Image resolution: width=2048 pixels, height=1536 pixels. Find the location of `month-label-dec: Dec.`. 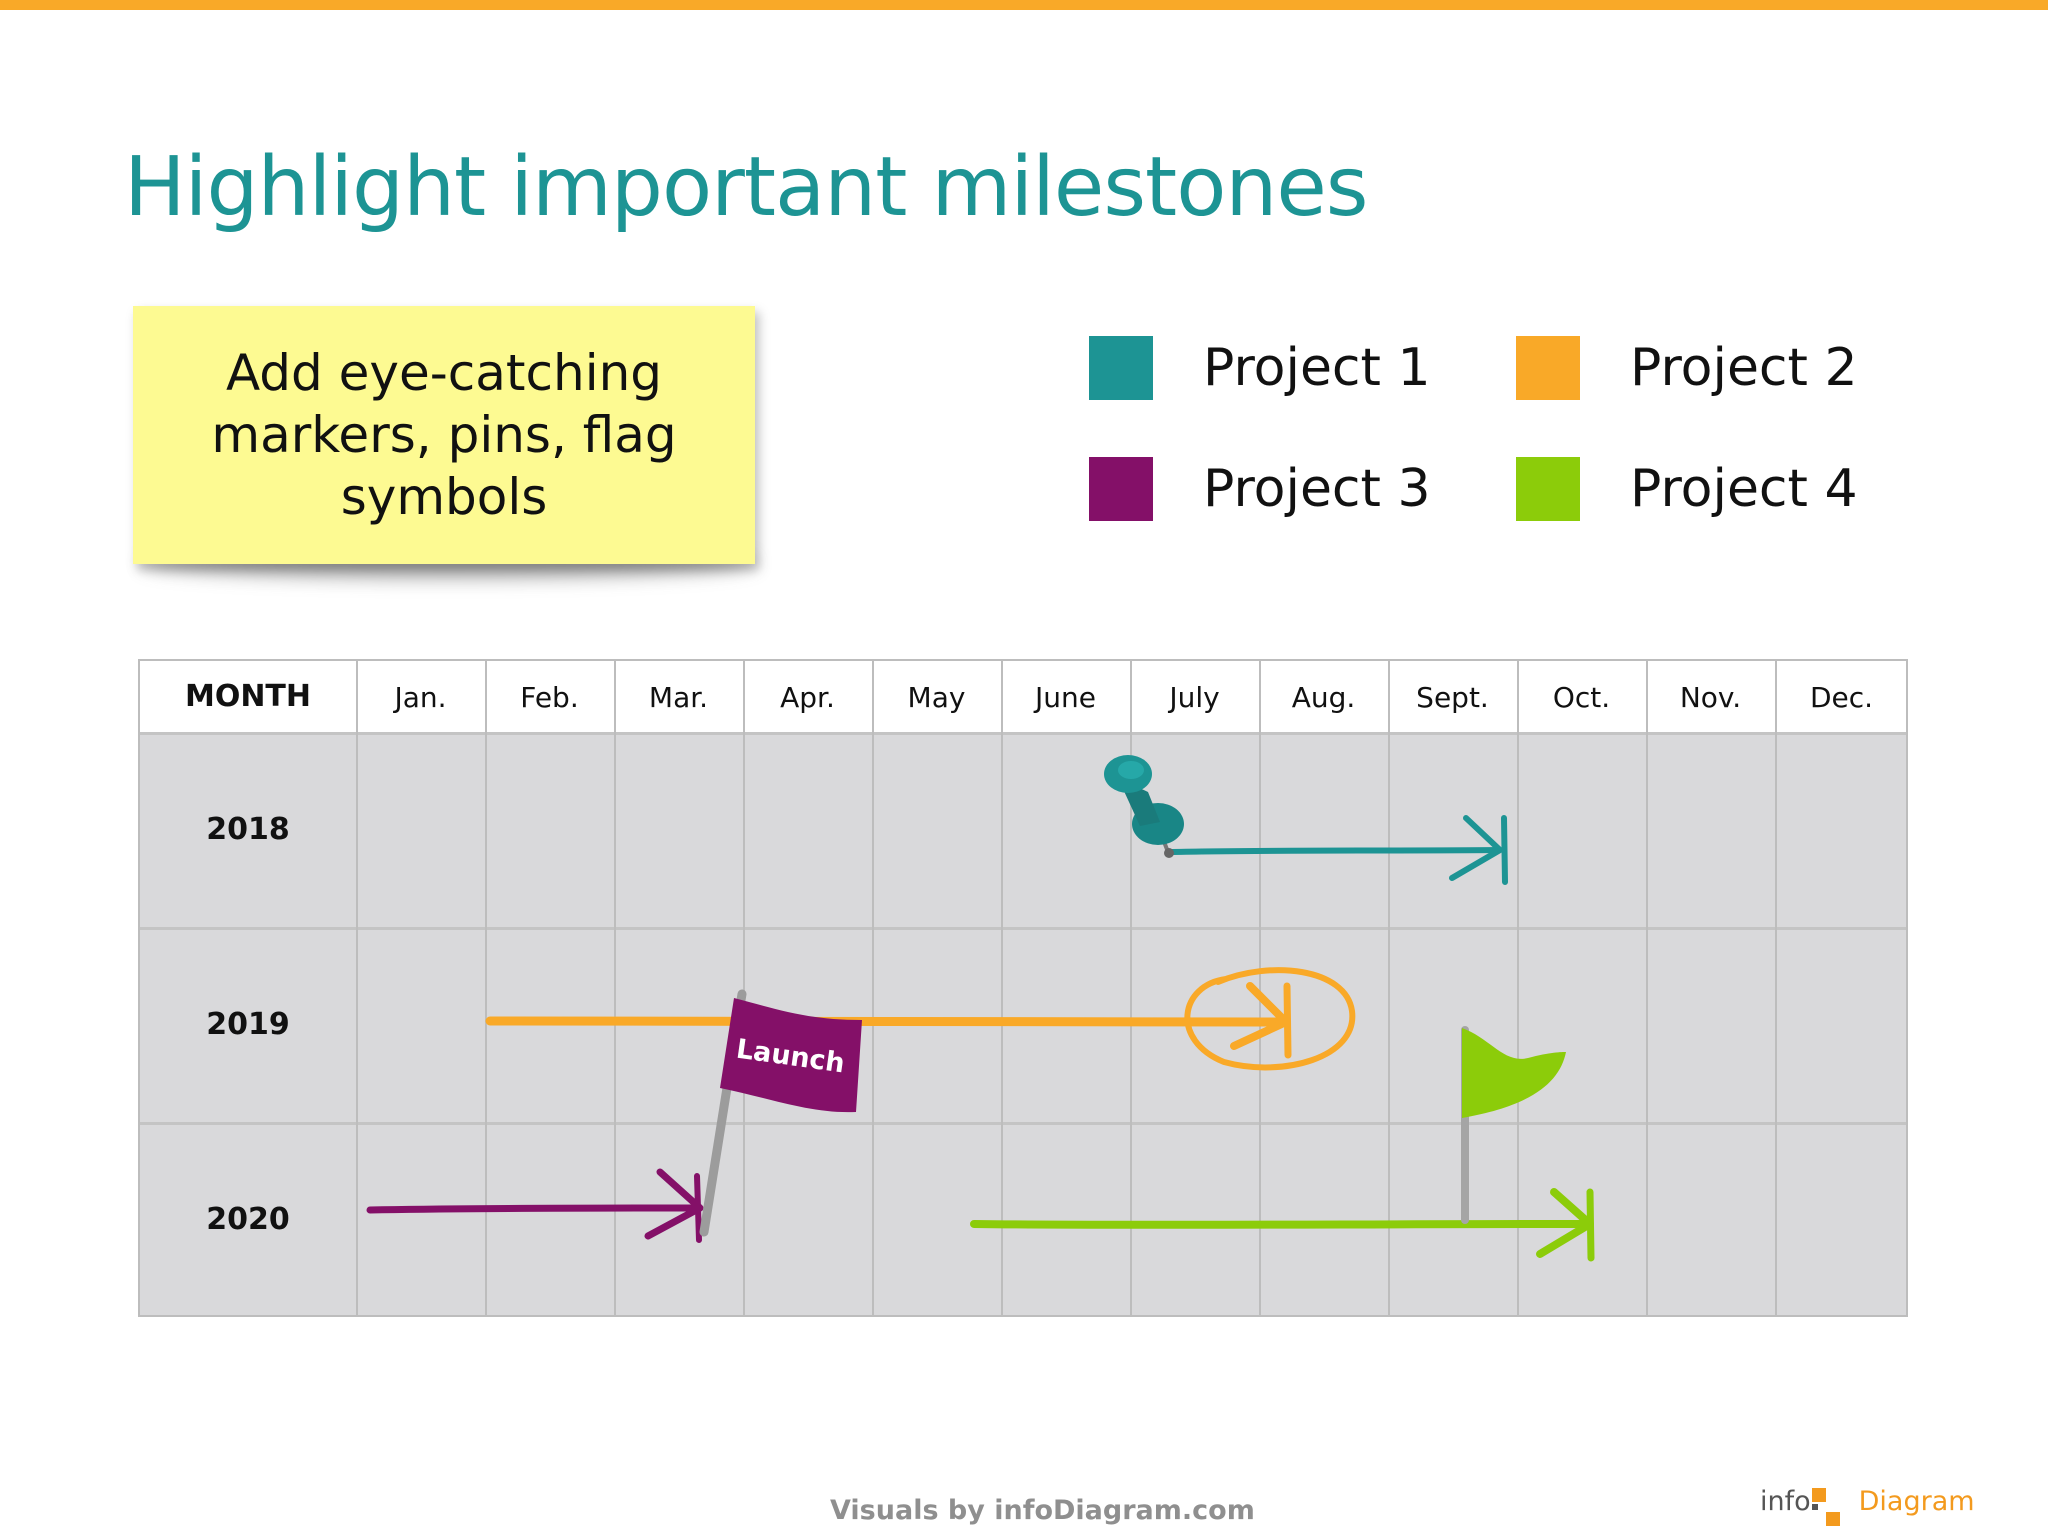

month-label-dec: Dec. is located at coordinates (1841, 697).